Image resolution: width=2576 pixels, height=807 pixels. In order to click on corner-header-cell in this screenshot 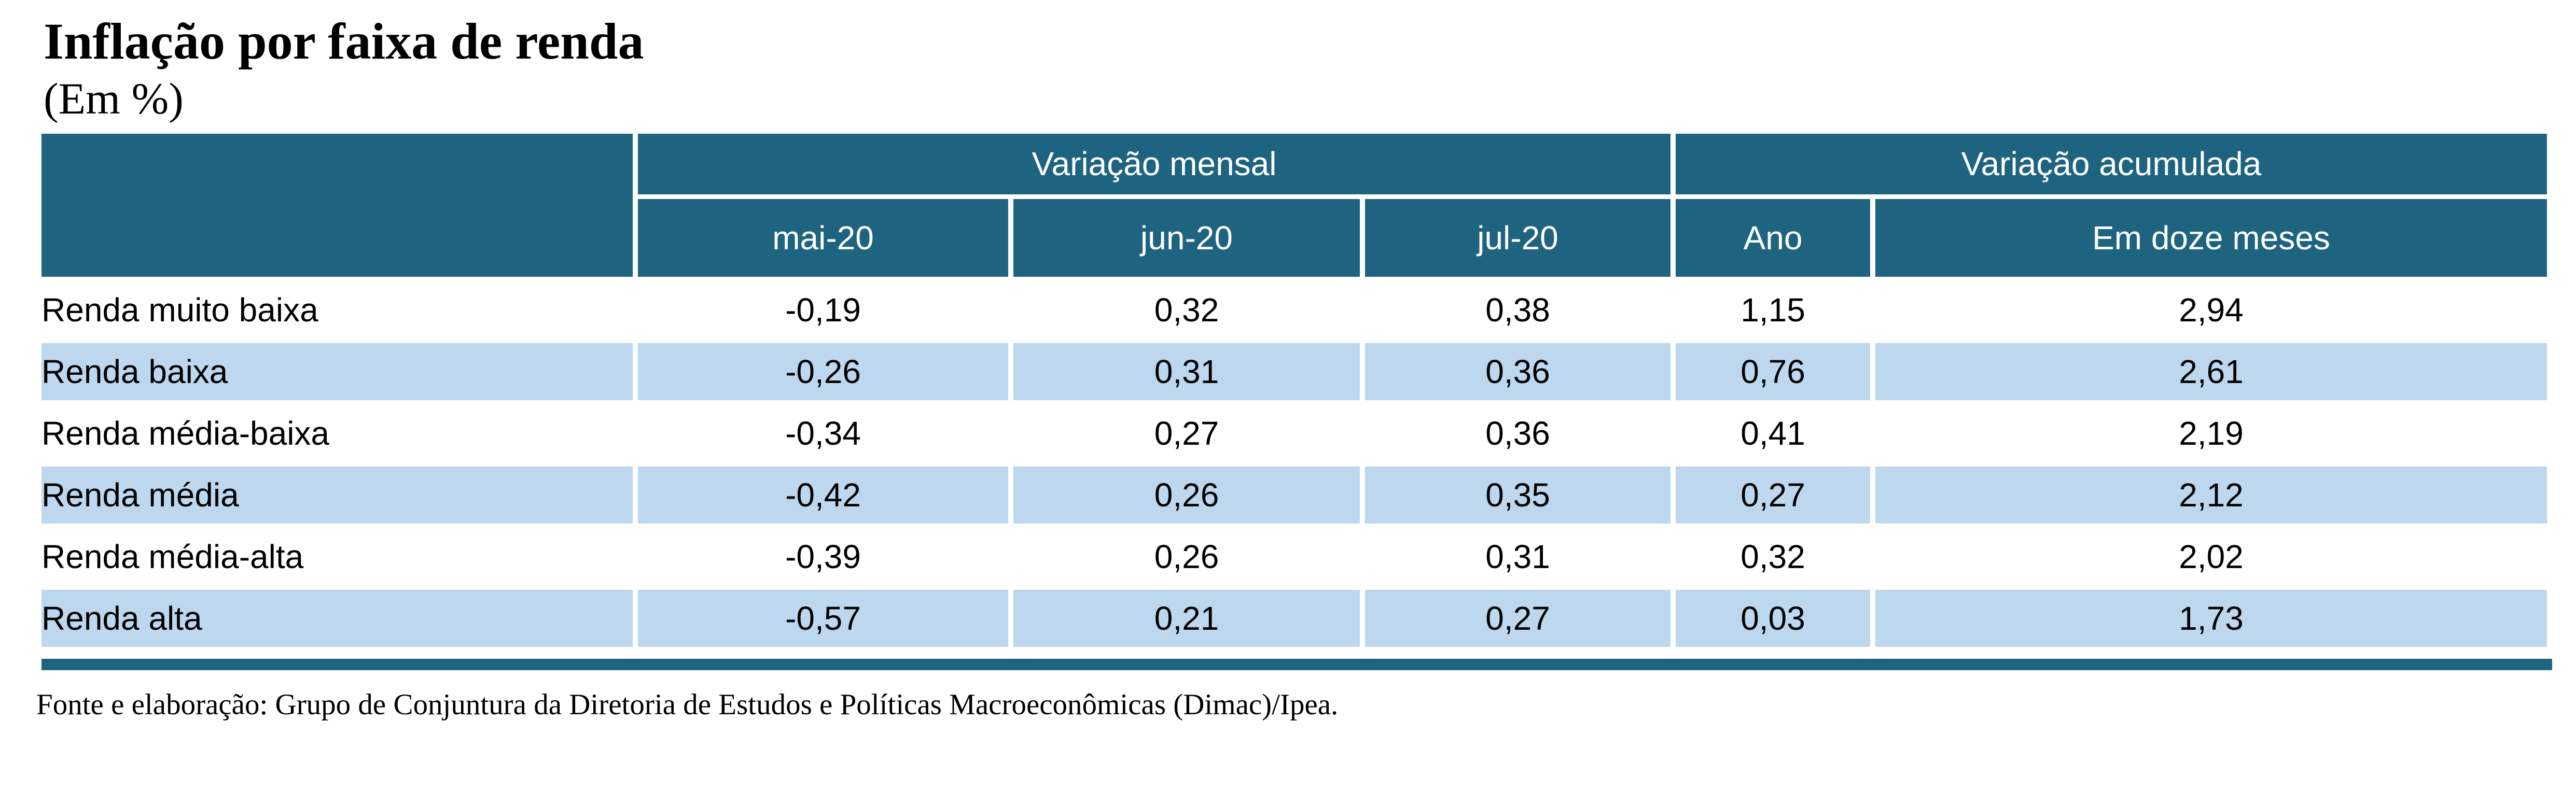, I will do `click(337, 205)`.